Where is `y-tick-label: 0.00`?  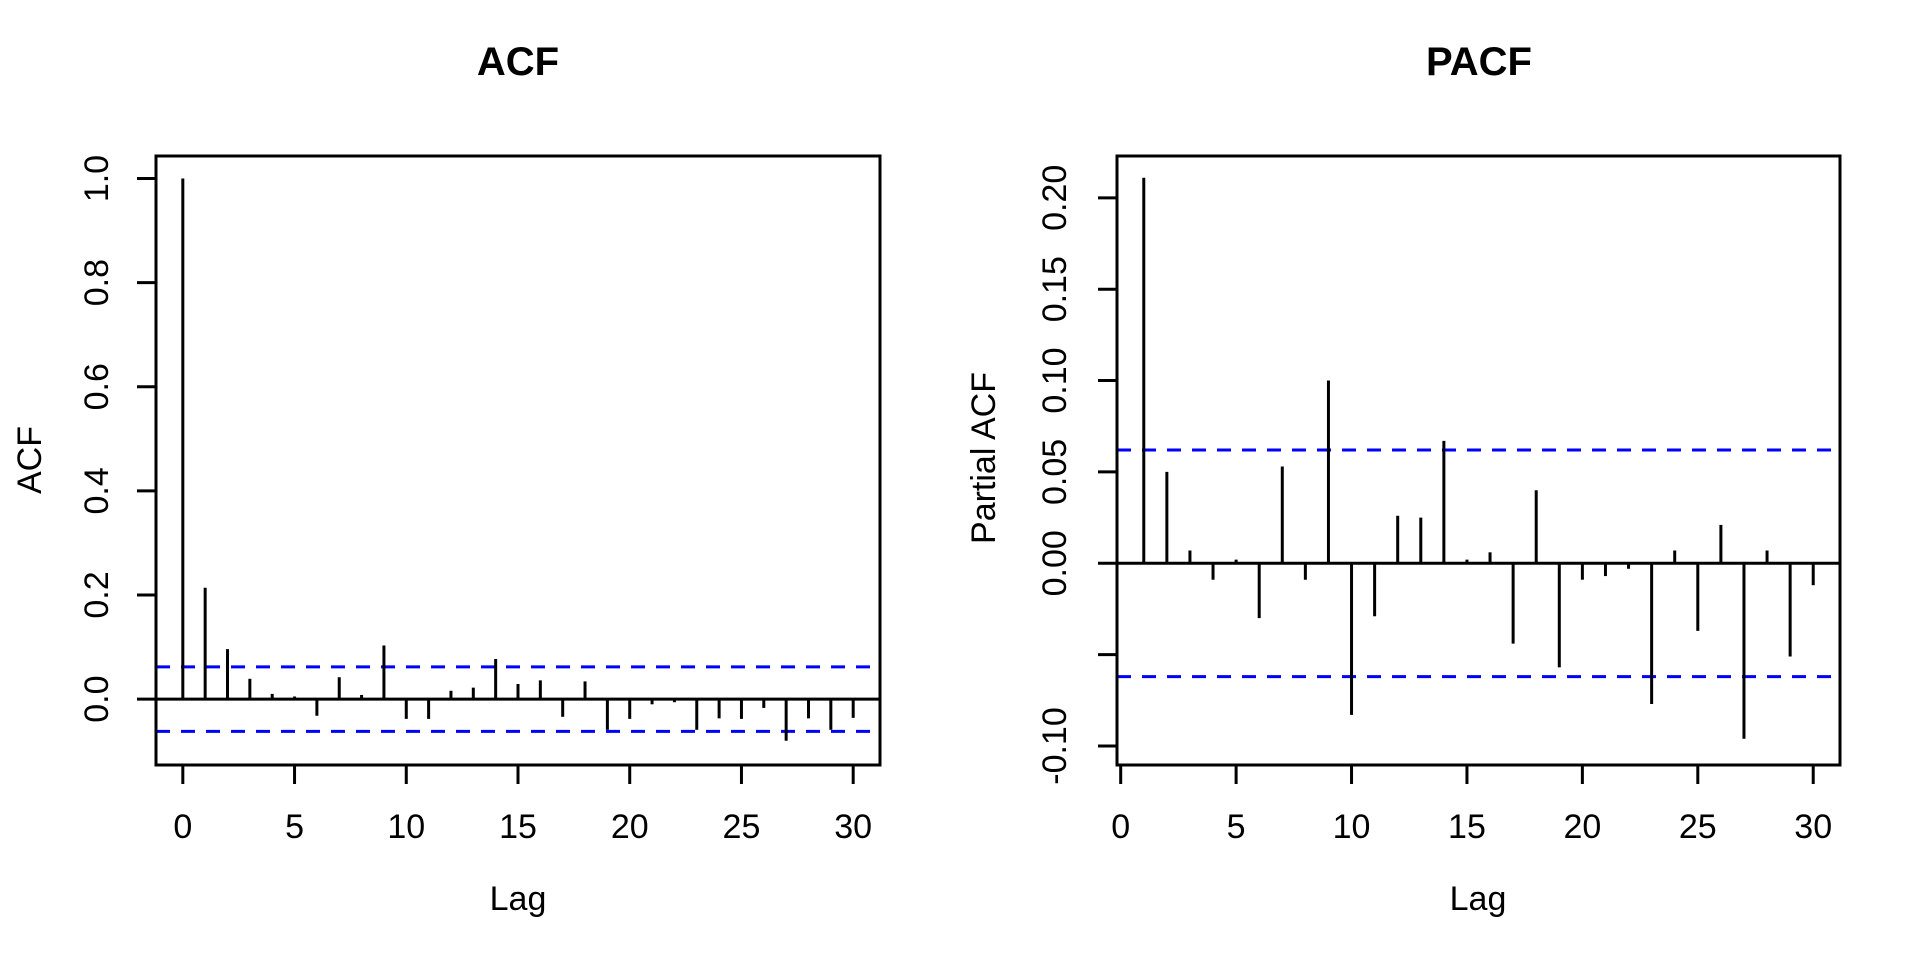 y-tick-label: 0.00 is located at coordinates (1055, 563).